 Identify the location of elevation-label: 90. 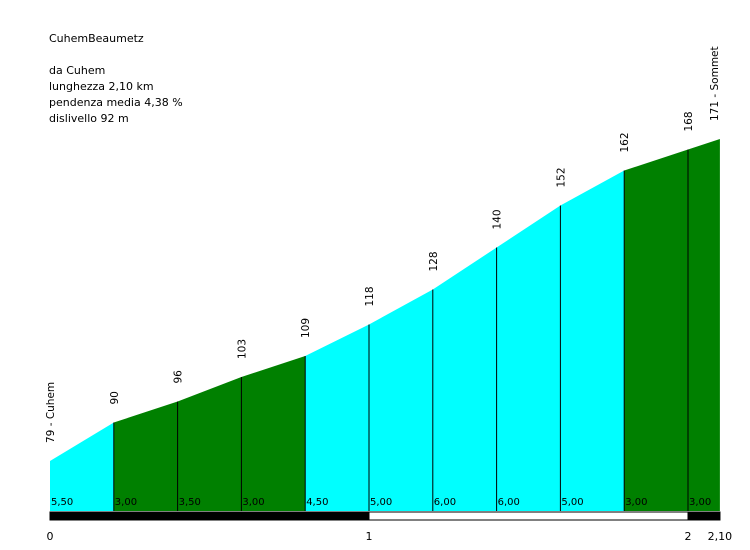
(115, 397).